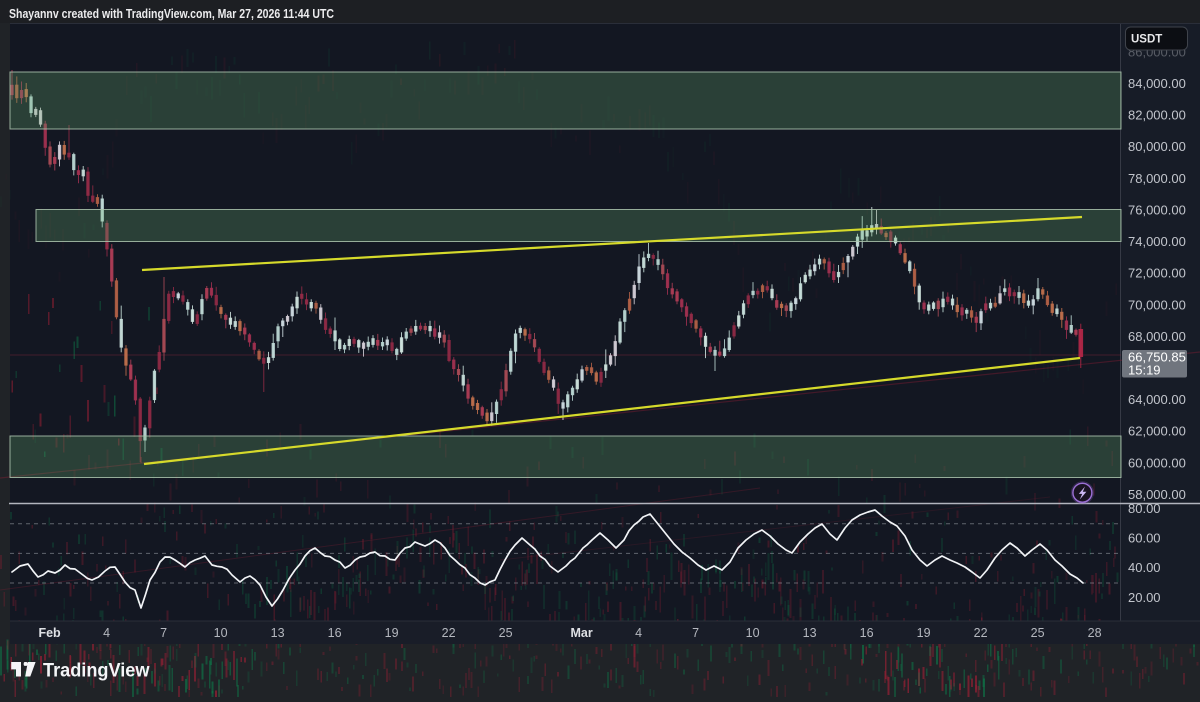  I want to click on svg-text: 60,000.00, so click(1157, 462).